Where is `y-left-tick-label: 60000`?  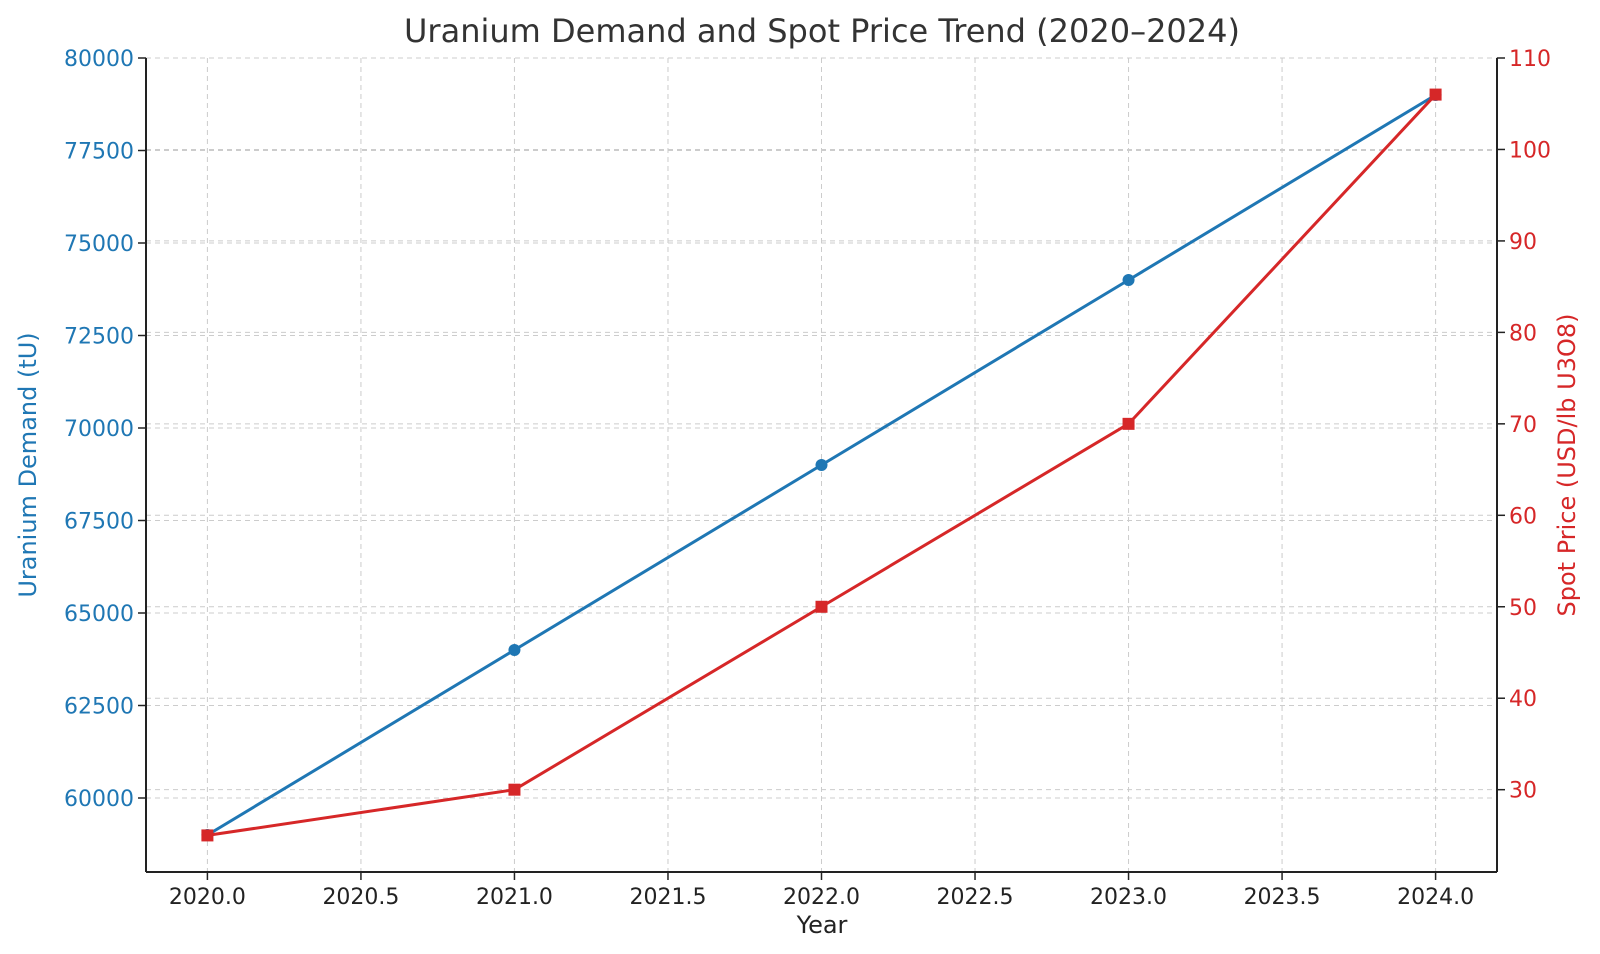
y-left-tick-label: 60000 is located at coordinates (99, 799).